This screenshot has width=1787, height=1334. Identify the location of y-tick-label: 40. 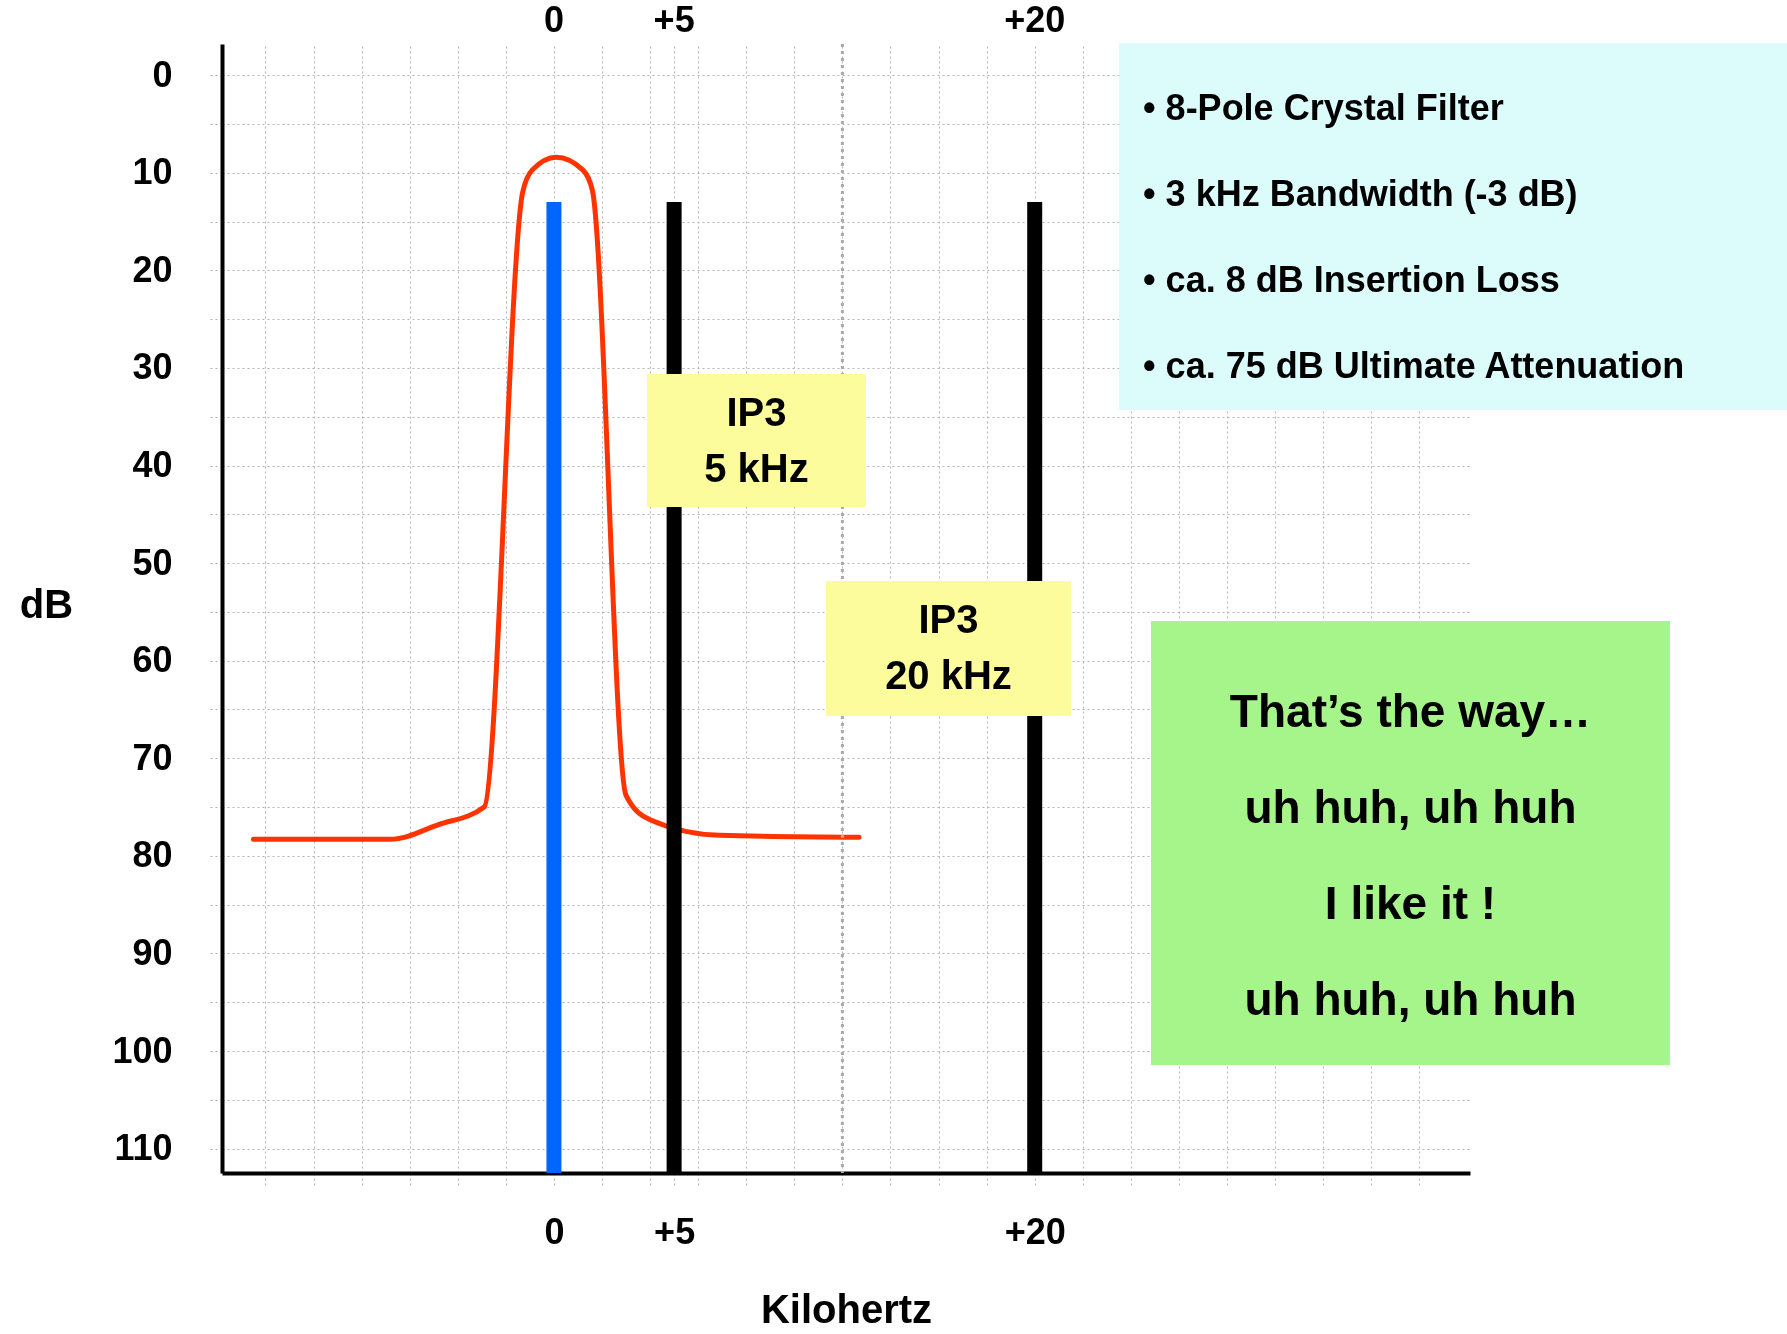
(152, 465).